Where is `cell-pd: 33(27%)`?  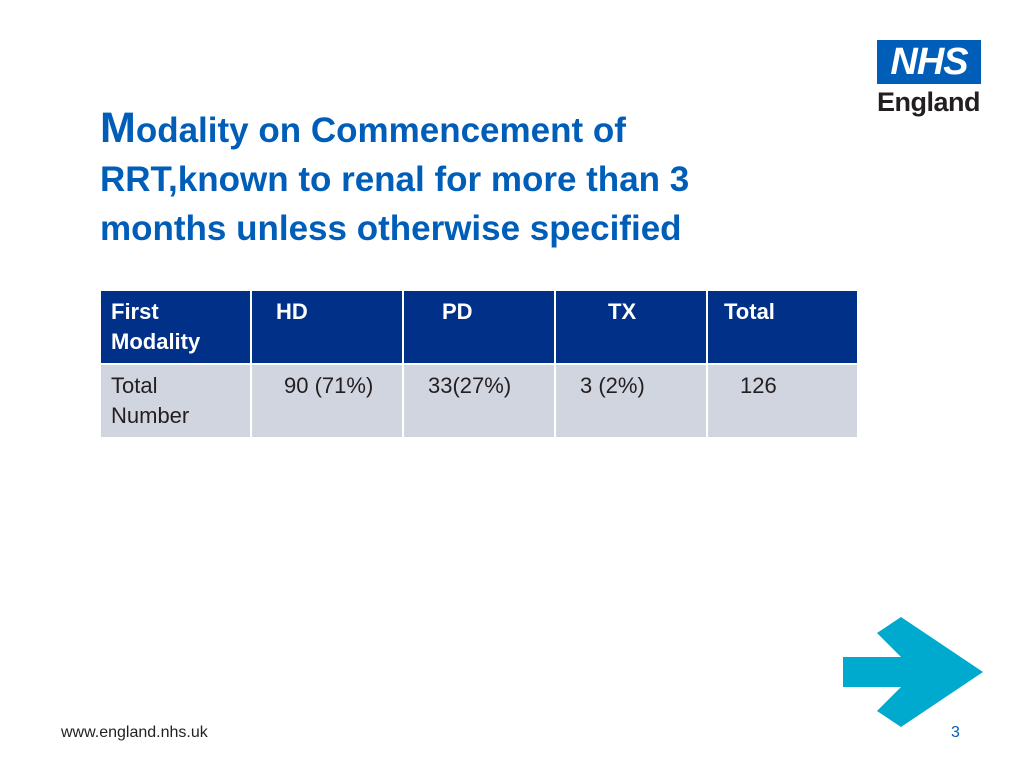 cell-pd: 33(27%) is located at coordinates (479, 401).